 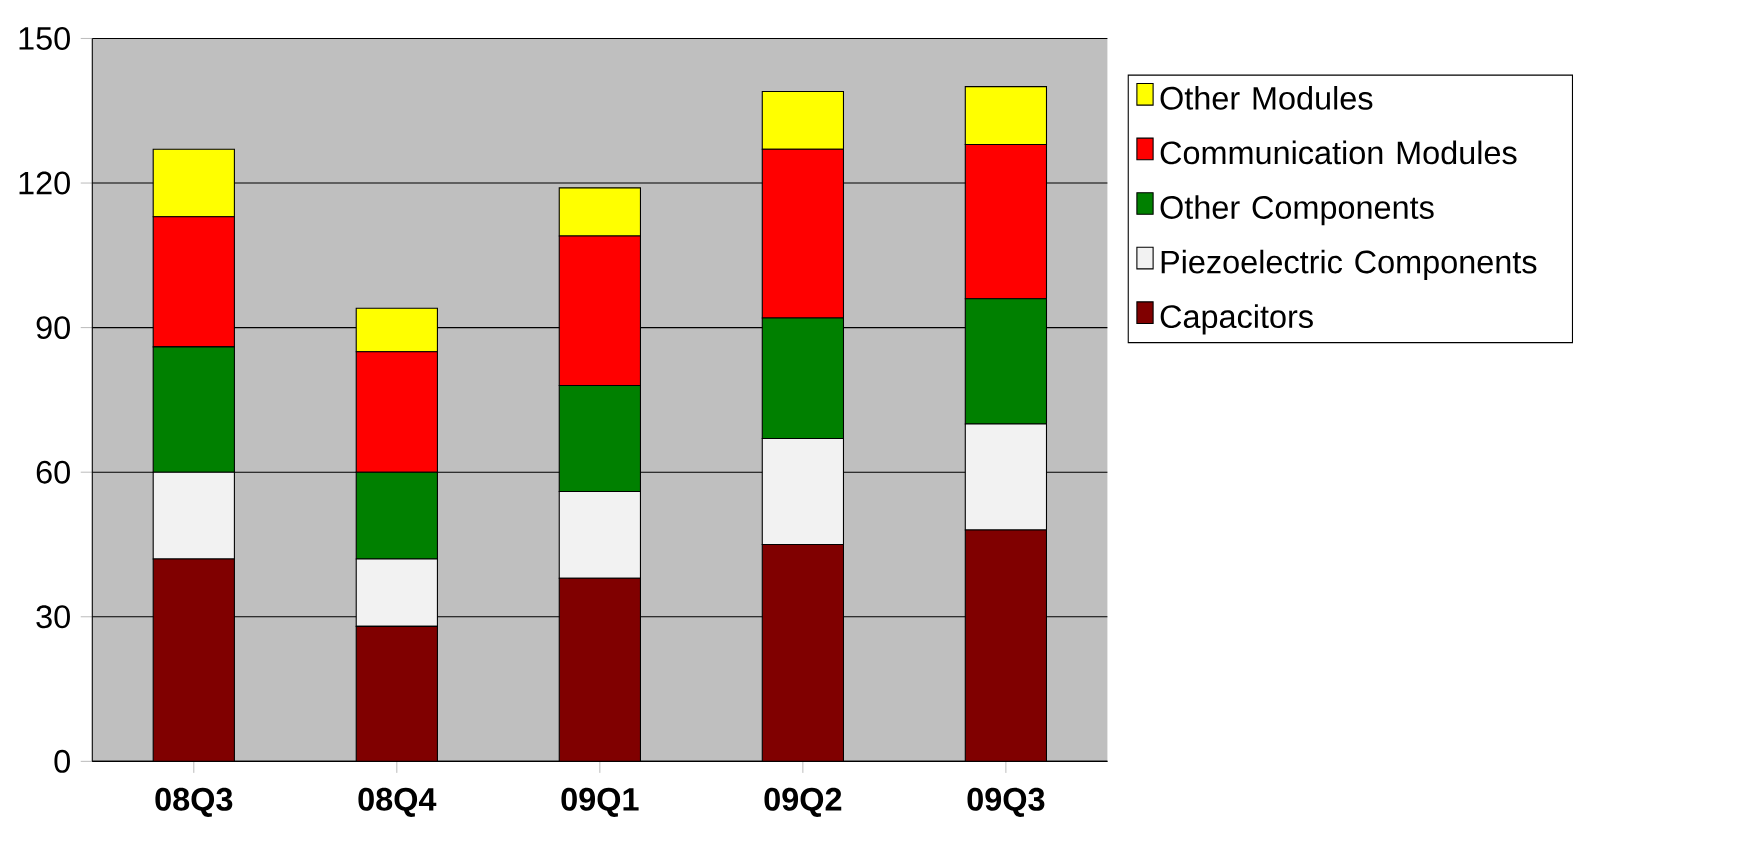 What do you see at coordinates (44, 183) in the screenshot?
I see `y-tick-label: 120` at bounding box center [44, 183].